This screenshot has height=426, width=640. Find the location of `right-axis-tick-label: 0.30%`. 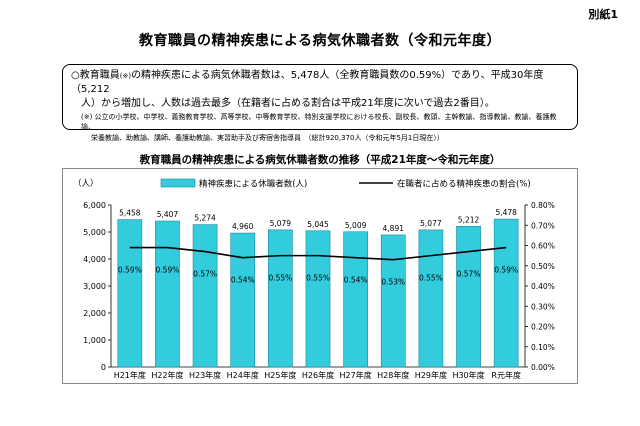

right-axis-tick-label: 0.30% is located at coordinates (543, 306).